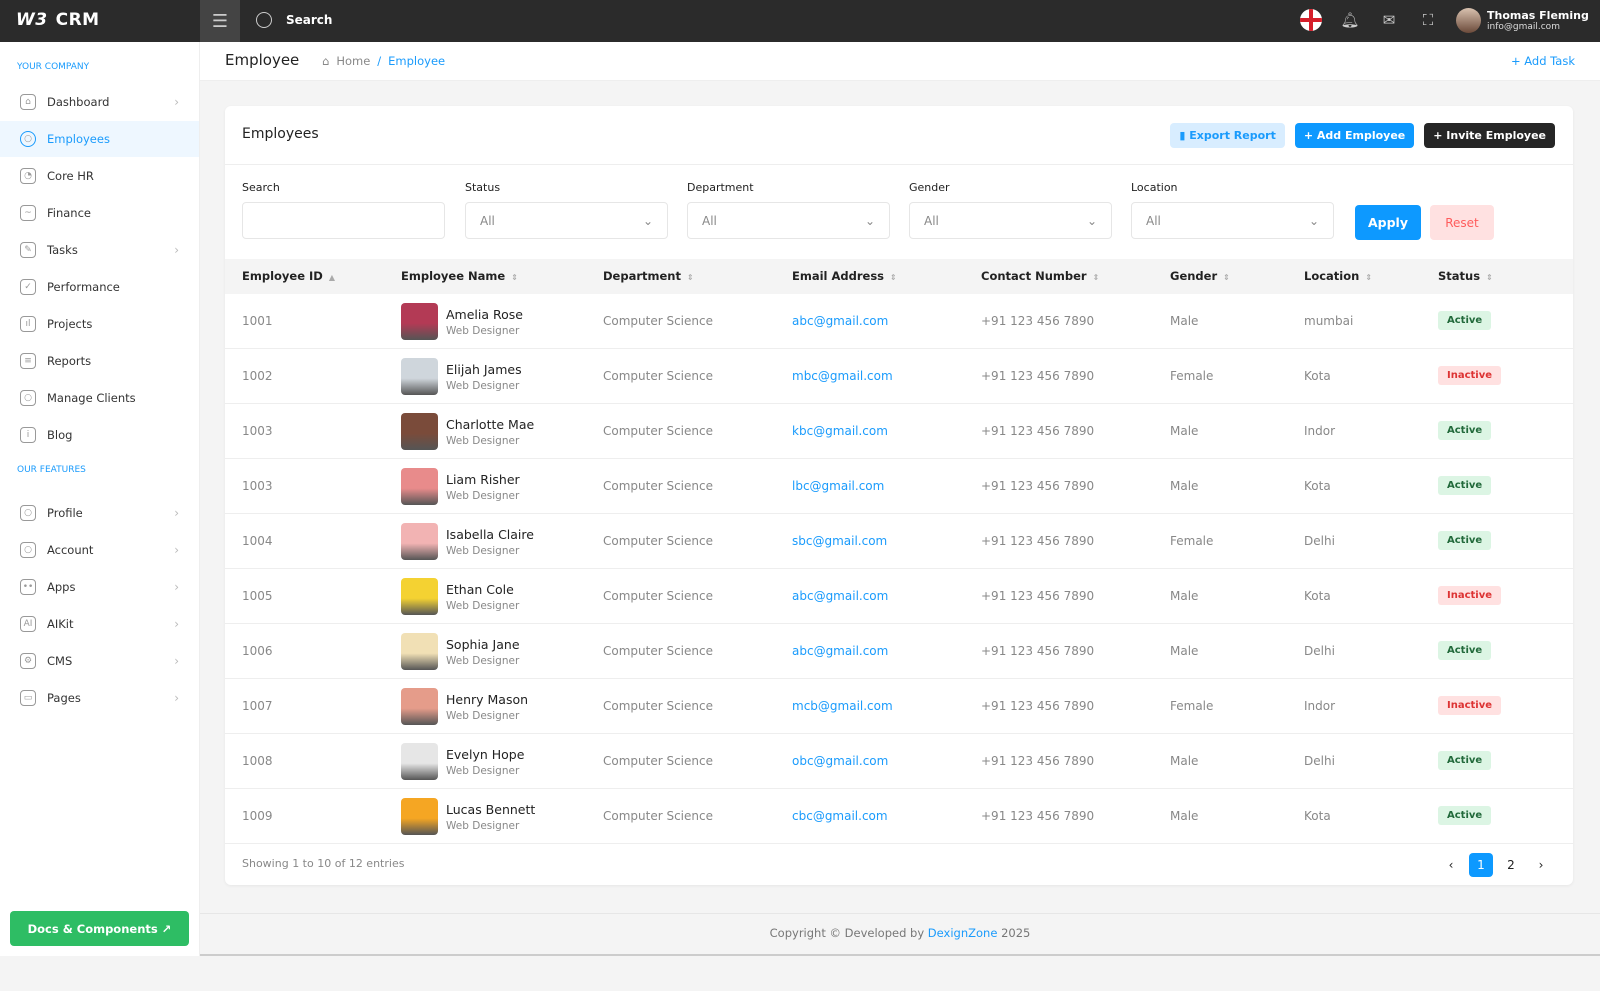 This screenshot has height=991, width=1600. I want to click on column-header: Email Address ⇕, so click(844, 276).